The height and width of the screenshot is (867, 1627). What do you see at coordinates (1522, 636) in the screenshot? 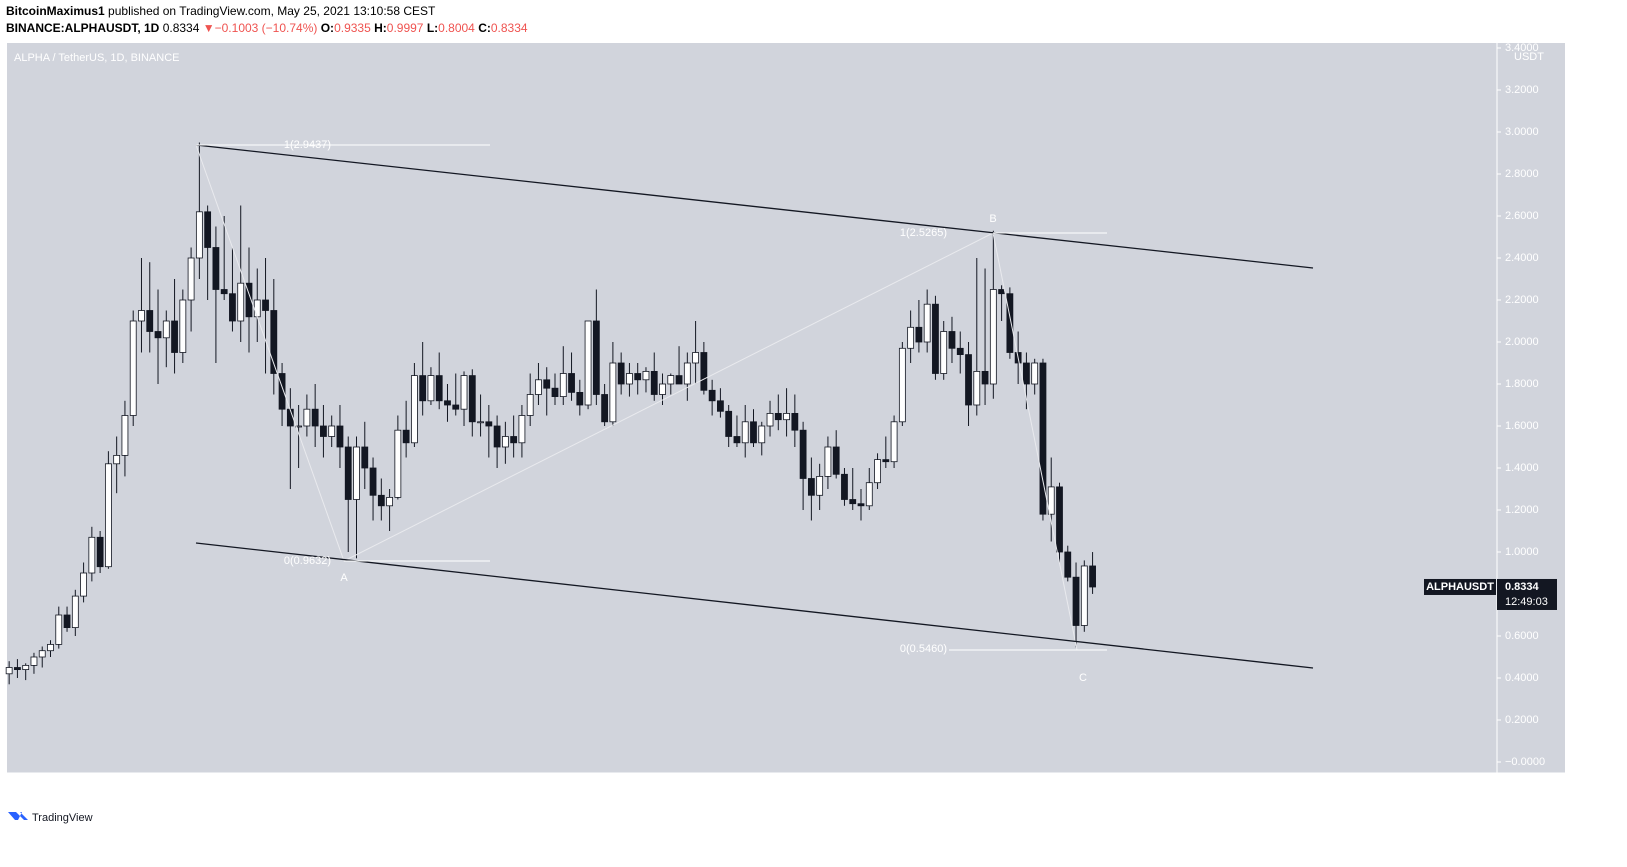
I see `y-tick-label: 0.6000` at bounding box center [1522, 636].